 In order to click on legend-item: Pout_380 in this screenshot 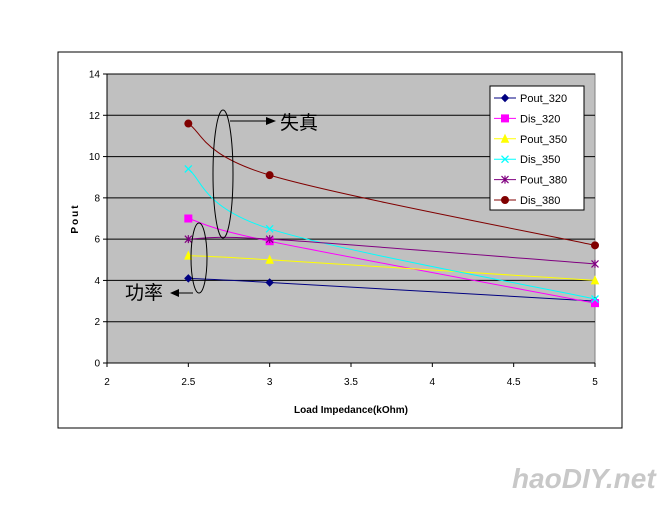, I will do `click(530, 181)`.